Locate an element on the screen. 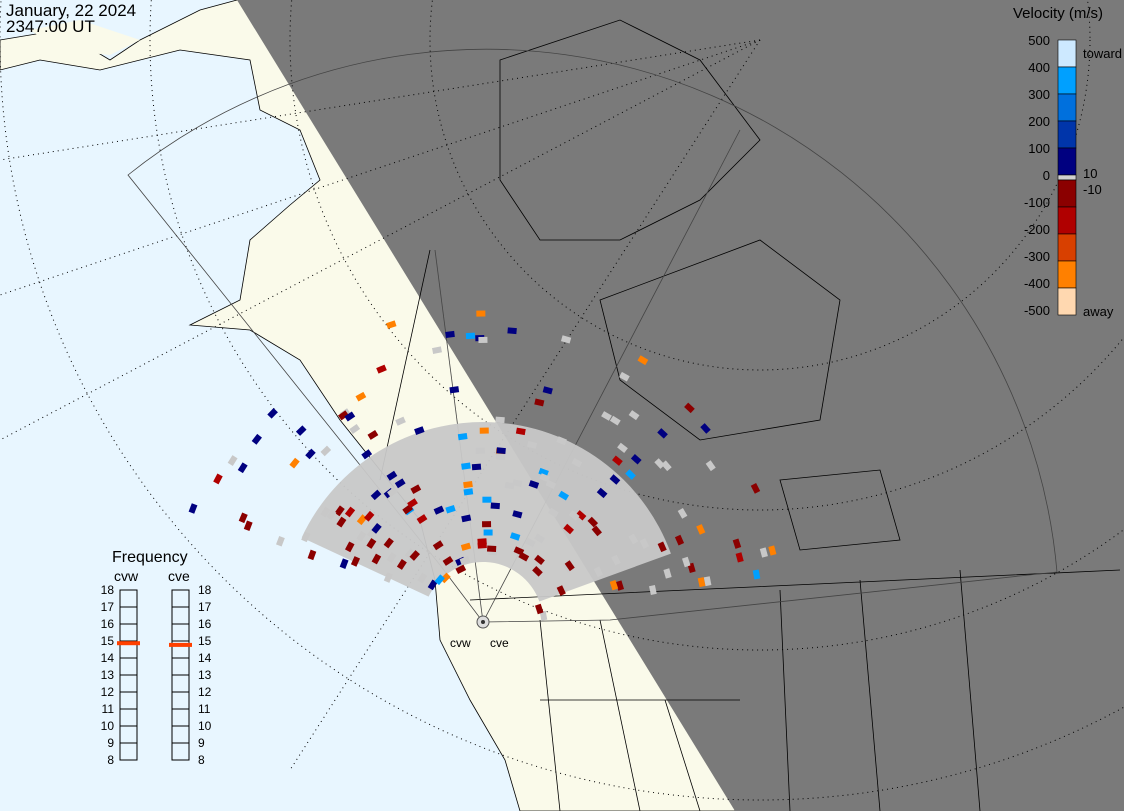 The image size is (1124, 811). velocity-tick-label: 500 is located at coordinates (1039, 40).